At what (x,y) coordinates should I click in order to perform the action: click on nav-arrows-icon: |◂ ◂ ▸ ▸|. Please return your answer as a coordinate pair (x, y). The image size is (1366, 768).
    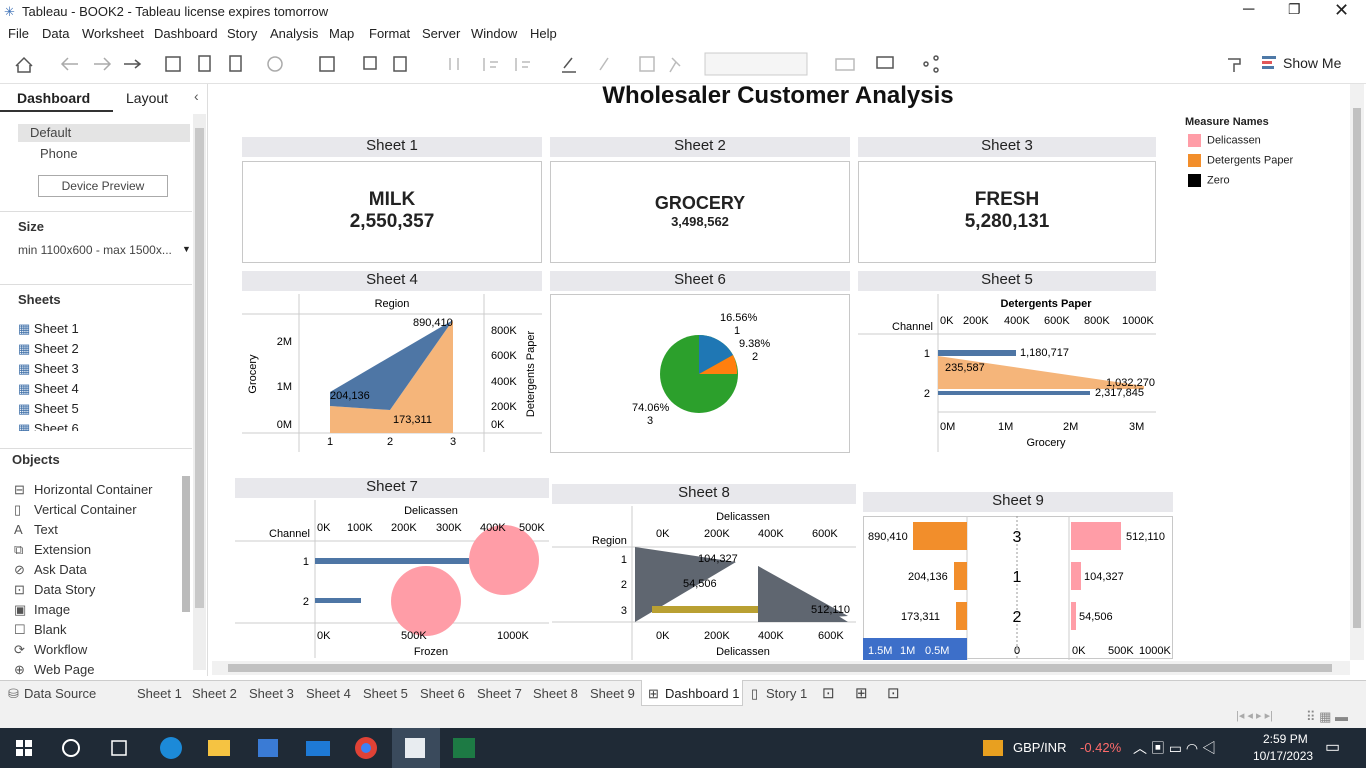
    Looking at the image, I should click on (1254, 716).